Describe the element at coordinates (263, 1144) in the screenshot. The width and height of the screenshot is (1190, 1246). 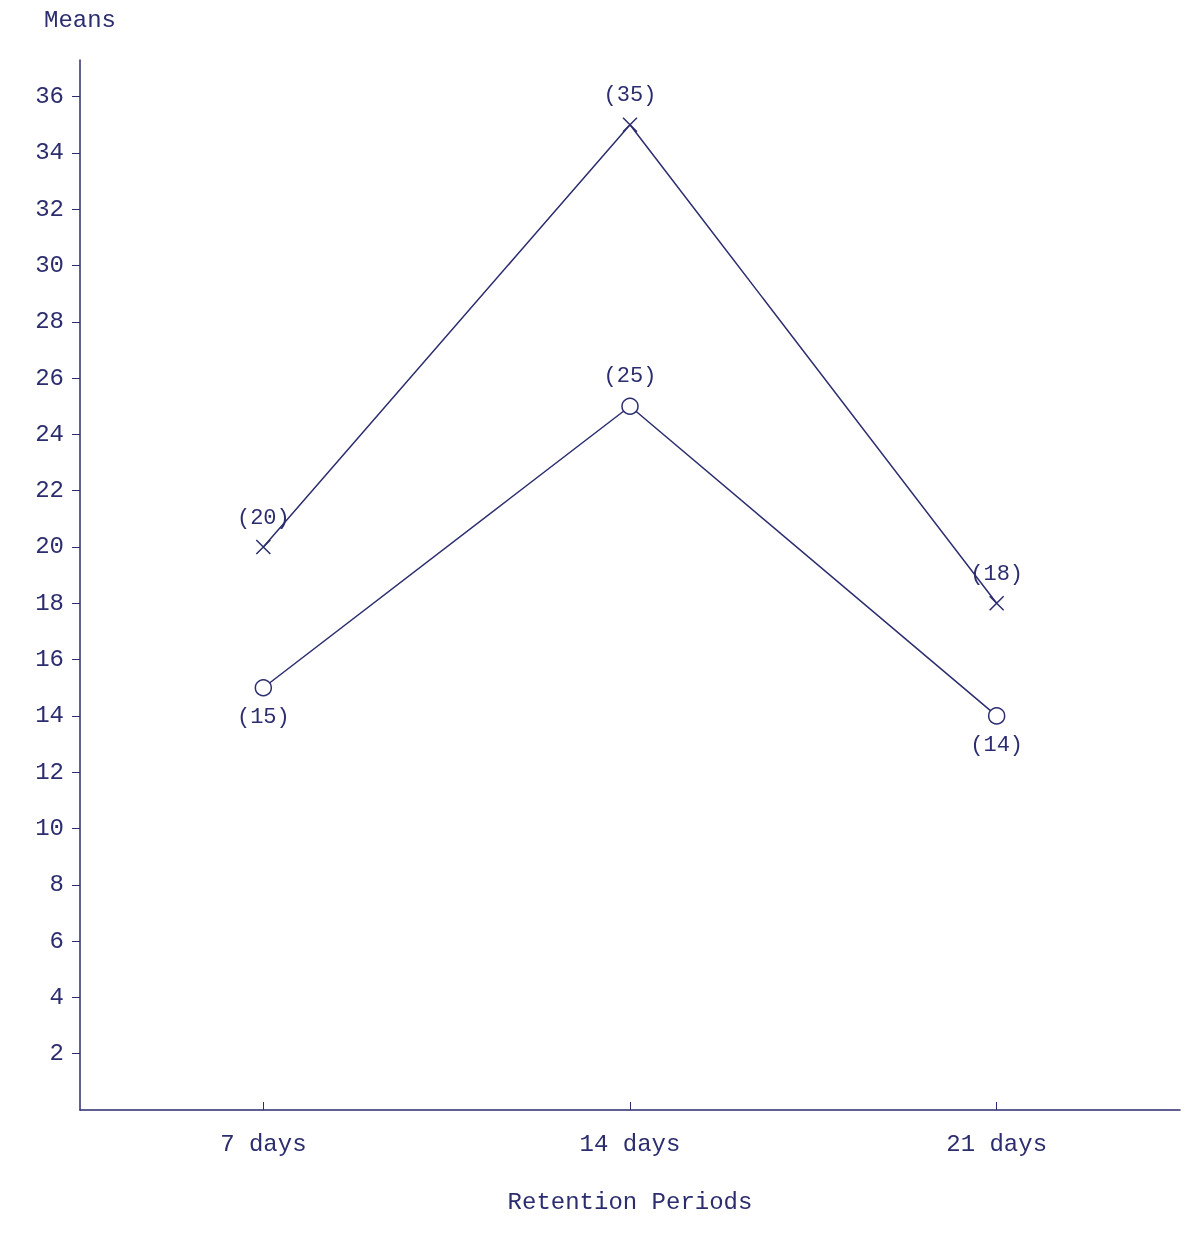
I see `x-tick-label: 7 days` at that location.